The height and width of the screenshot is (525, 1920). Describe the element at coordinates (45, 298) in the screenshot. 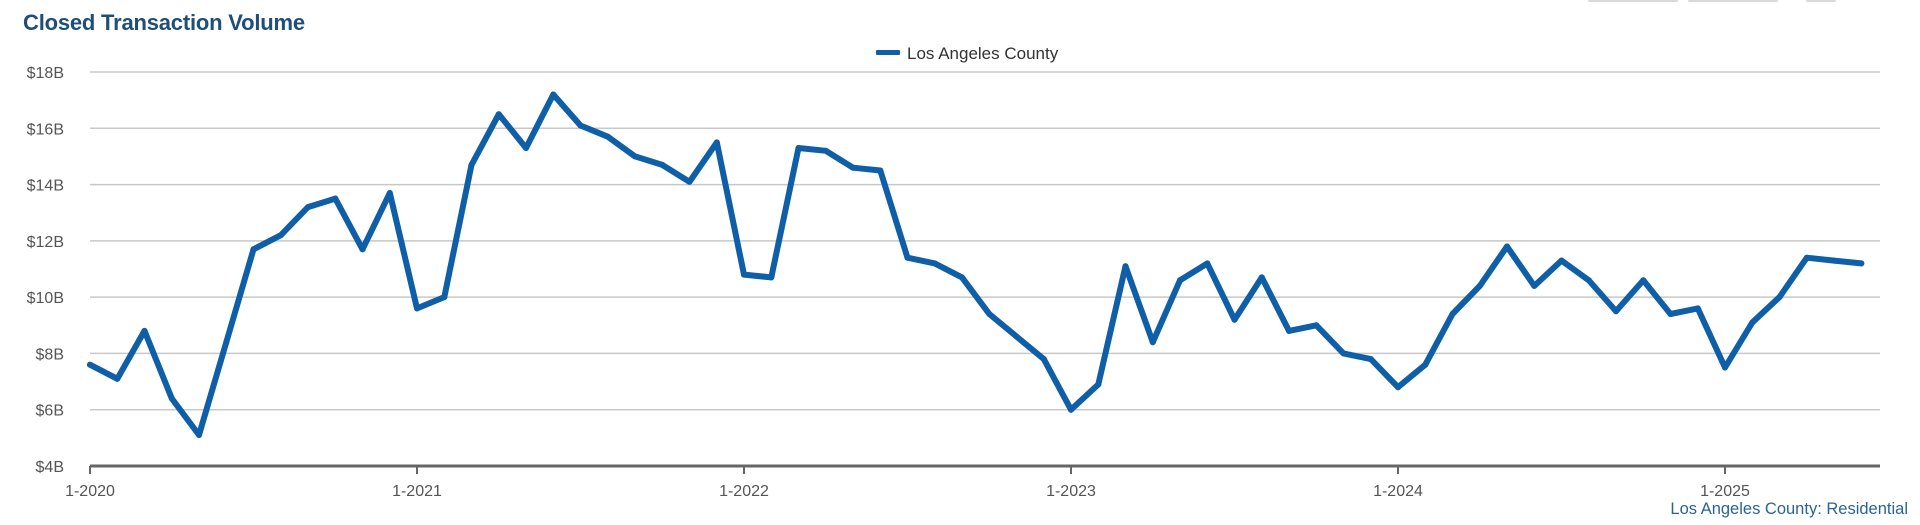

I see `y-tick-label: $10B` at that location.